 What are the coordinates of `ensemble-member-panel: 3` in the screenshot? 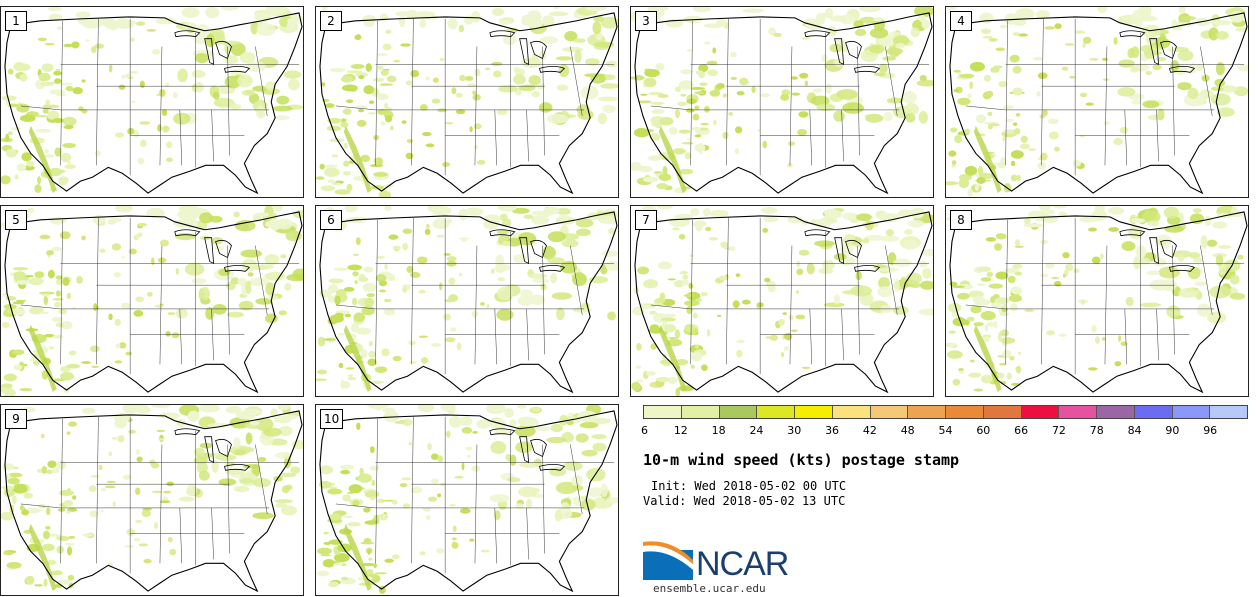 It's located at (782, 102).